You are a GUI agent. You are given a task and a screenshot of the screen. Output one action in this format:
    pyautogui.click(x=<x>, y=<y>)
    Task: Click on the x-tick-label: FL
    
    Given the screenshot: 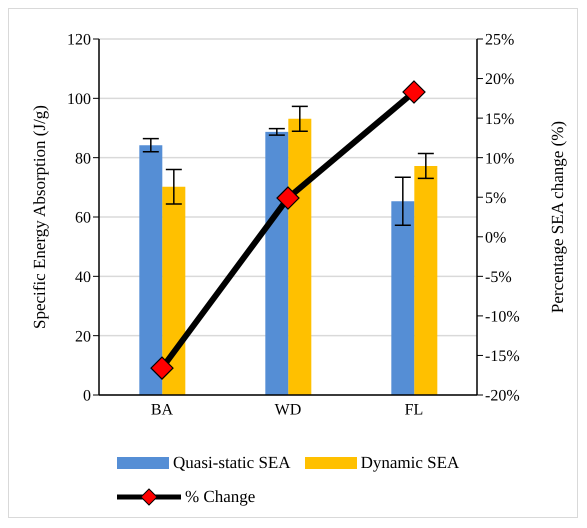 What is the action you would take?
    pyautogui.click(x=414, y=409)
    